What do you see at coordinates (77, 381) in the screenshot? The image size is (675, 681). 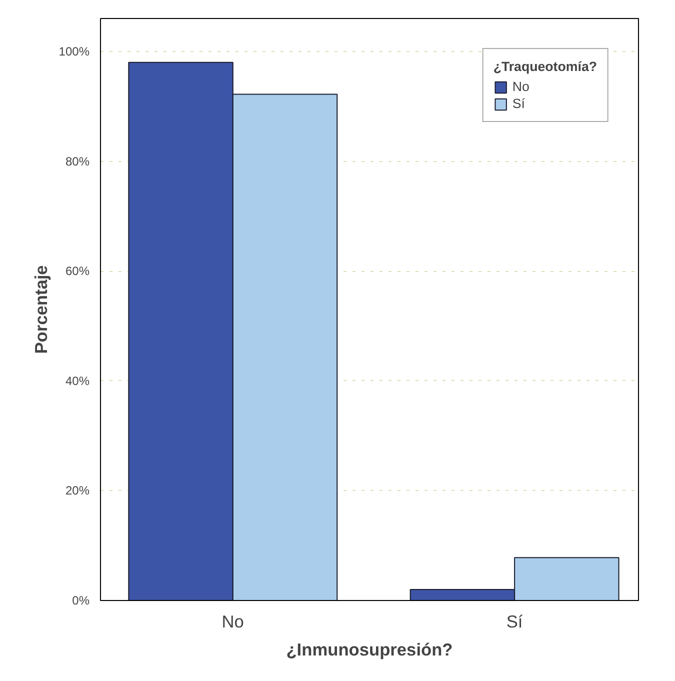 I see `y-tick-label: 40%` at bounding box center [77, 381].